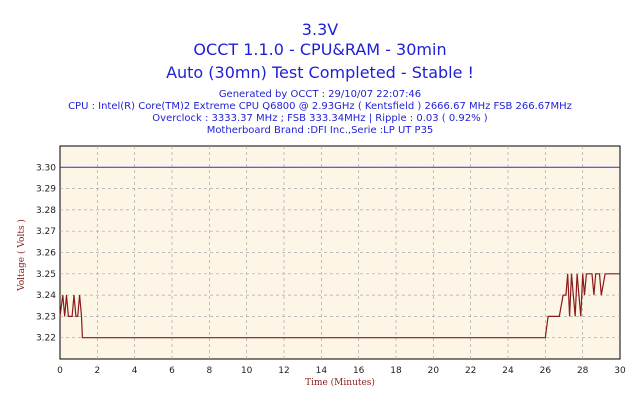 This screenshot has width=640, height=404. What do you see at coordinates (283, 371) in the screenshot?
I see `x-tick-label: 12` at bounding box center [283, 371].